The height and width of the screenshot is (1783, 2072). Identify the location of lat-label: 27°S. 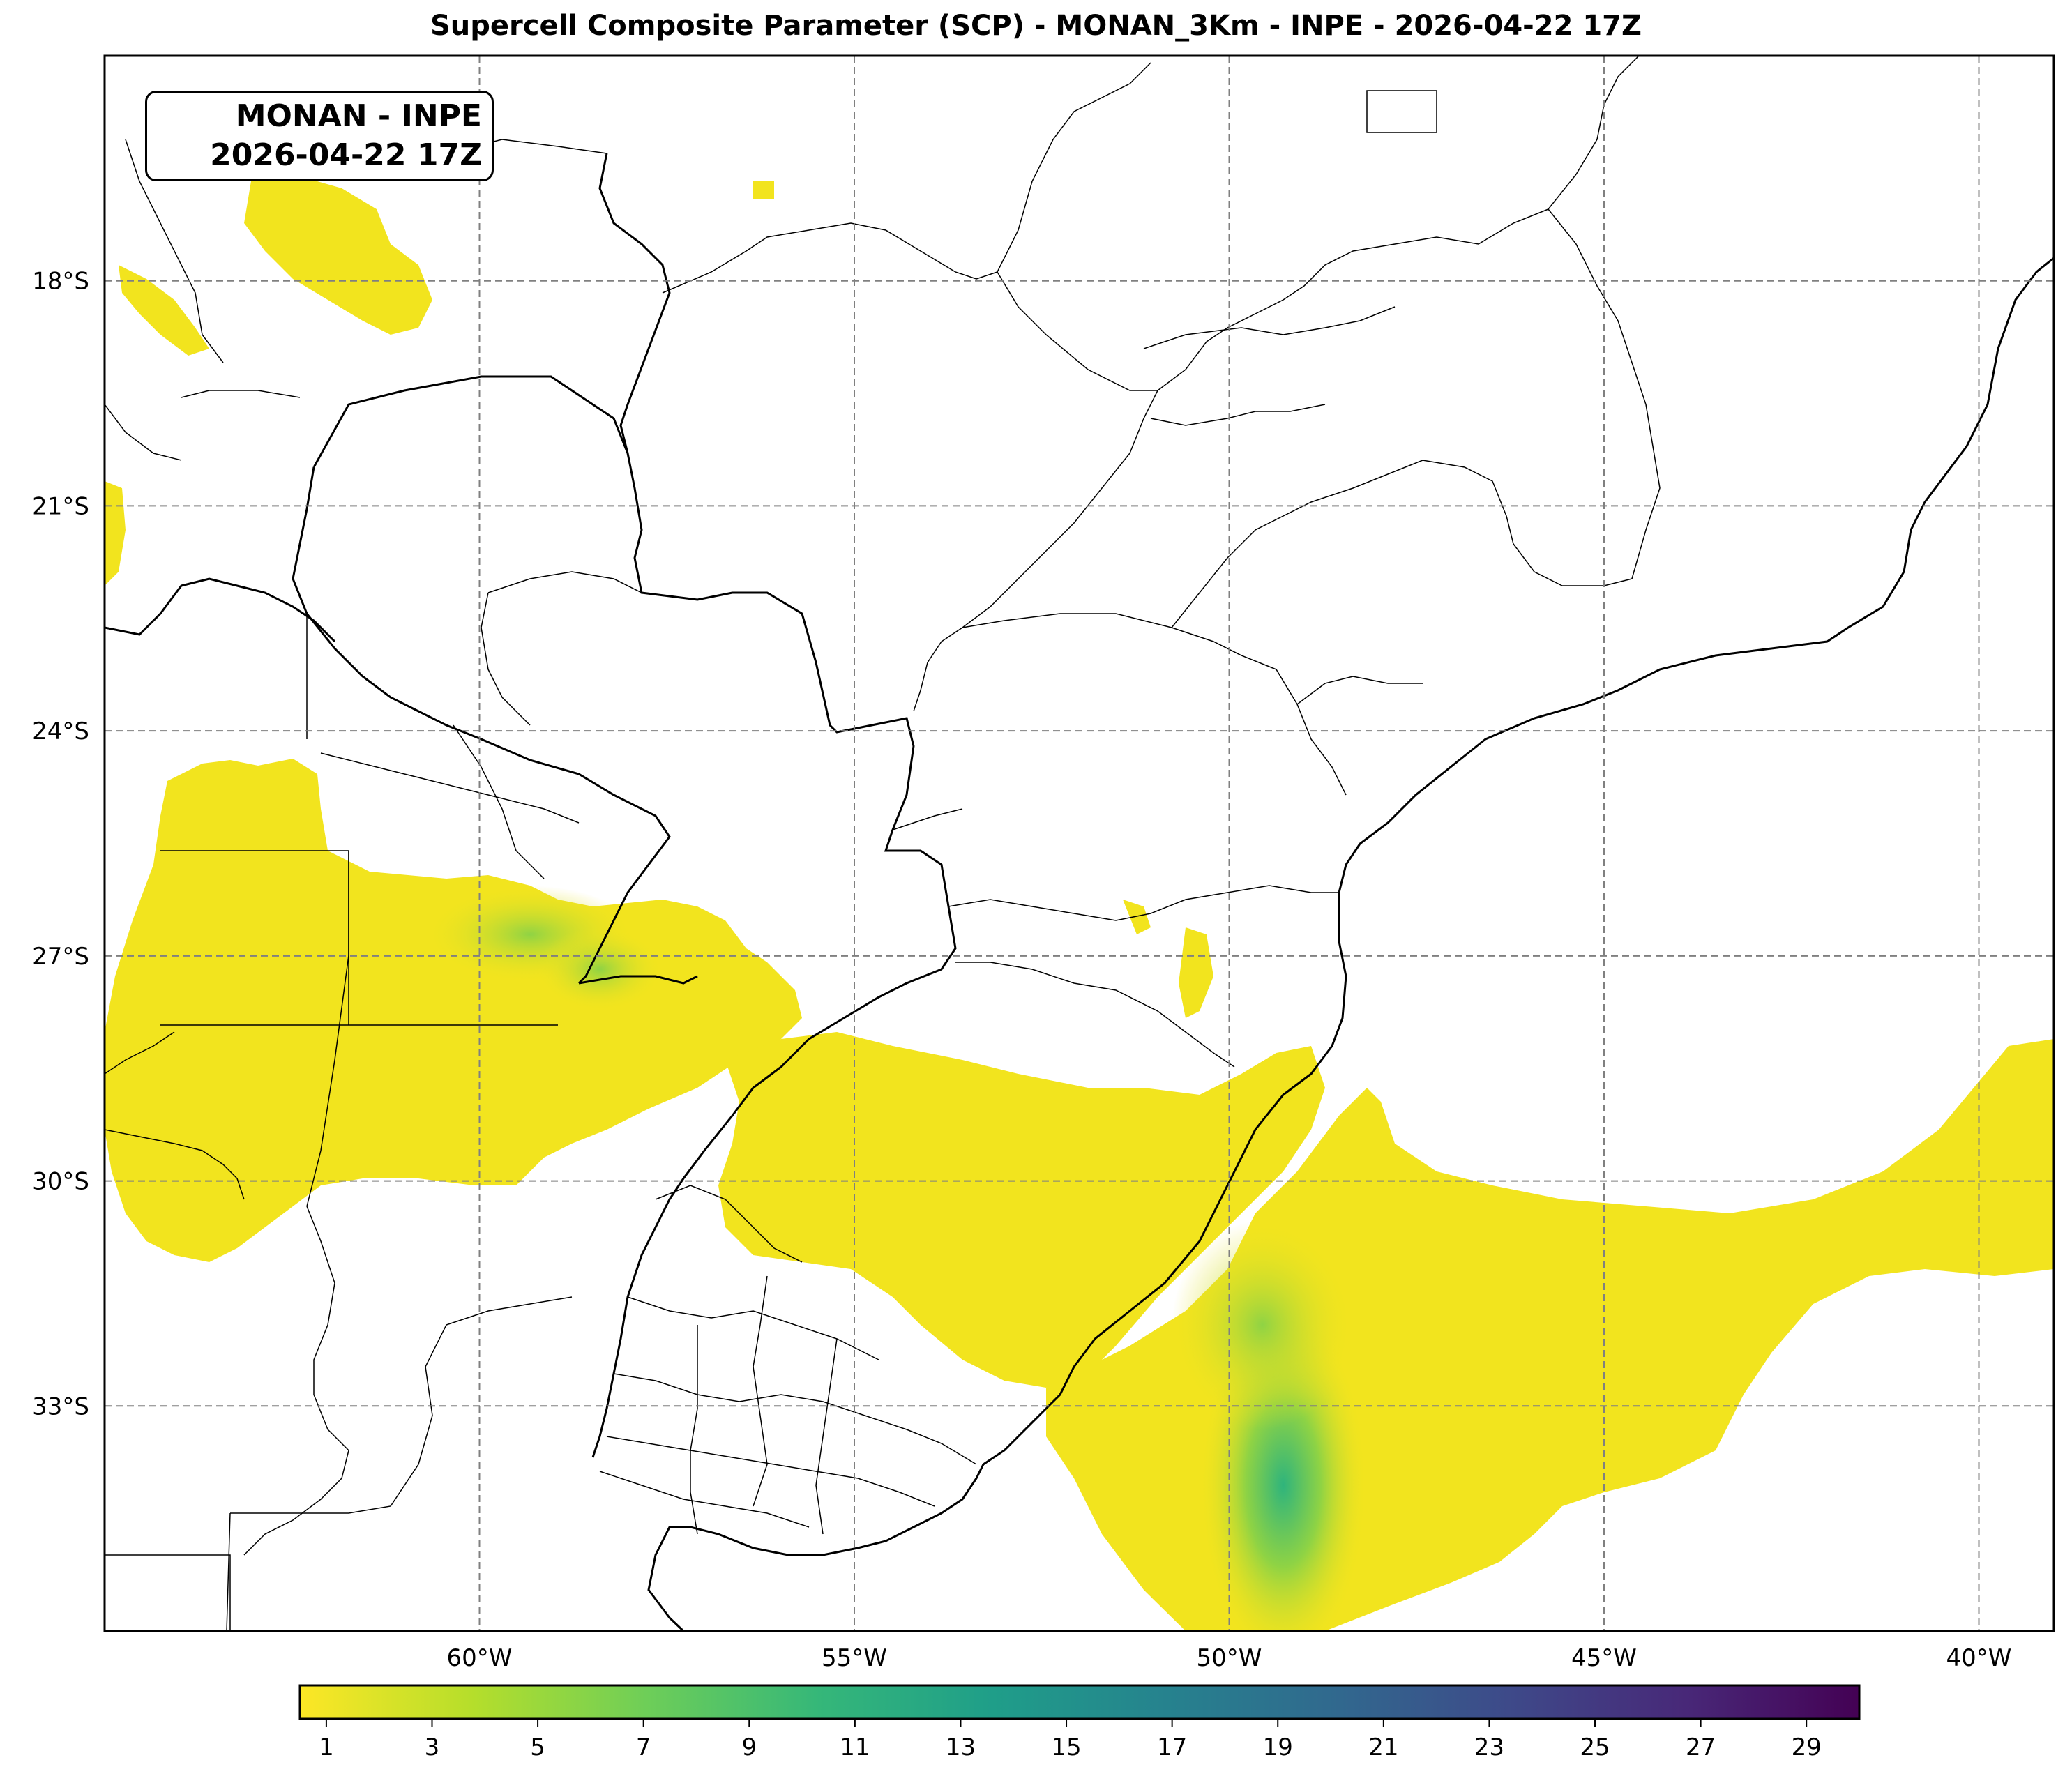
(61, 957).